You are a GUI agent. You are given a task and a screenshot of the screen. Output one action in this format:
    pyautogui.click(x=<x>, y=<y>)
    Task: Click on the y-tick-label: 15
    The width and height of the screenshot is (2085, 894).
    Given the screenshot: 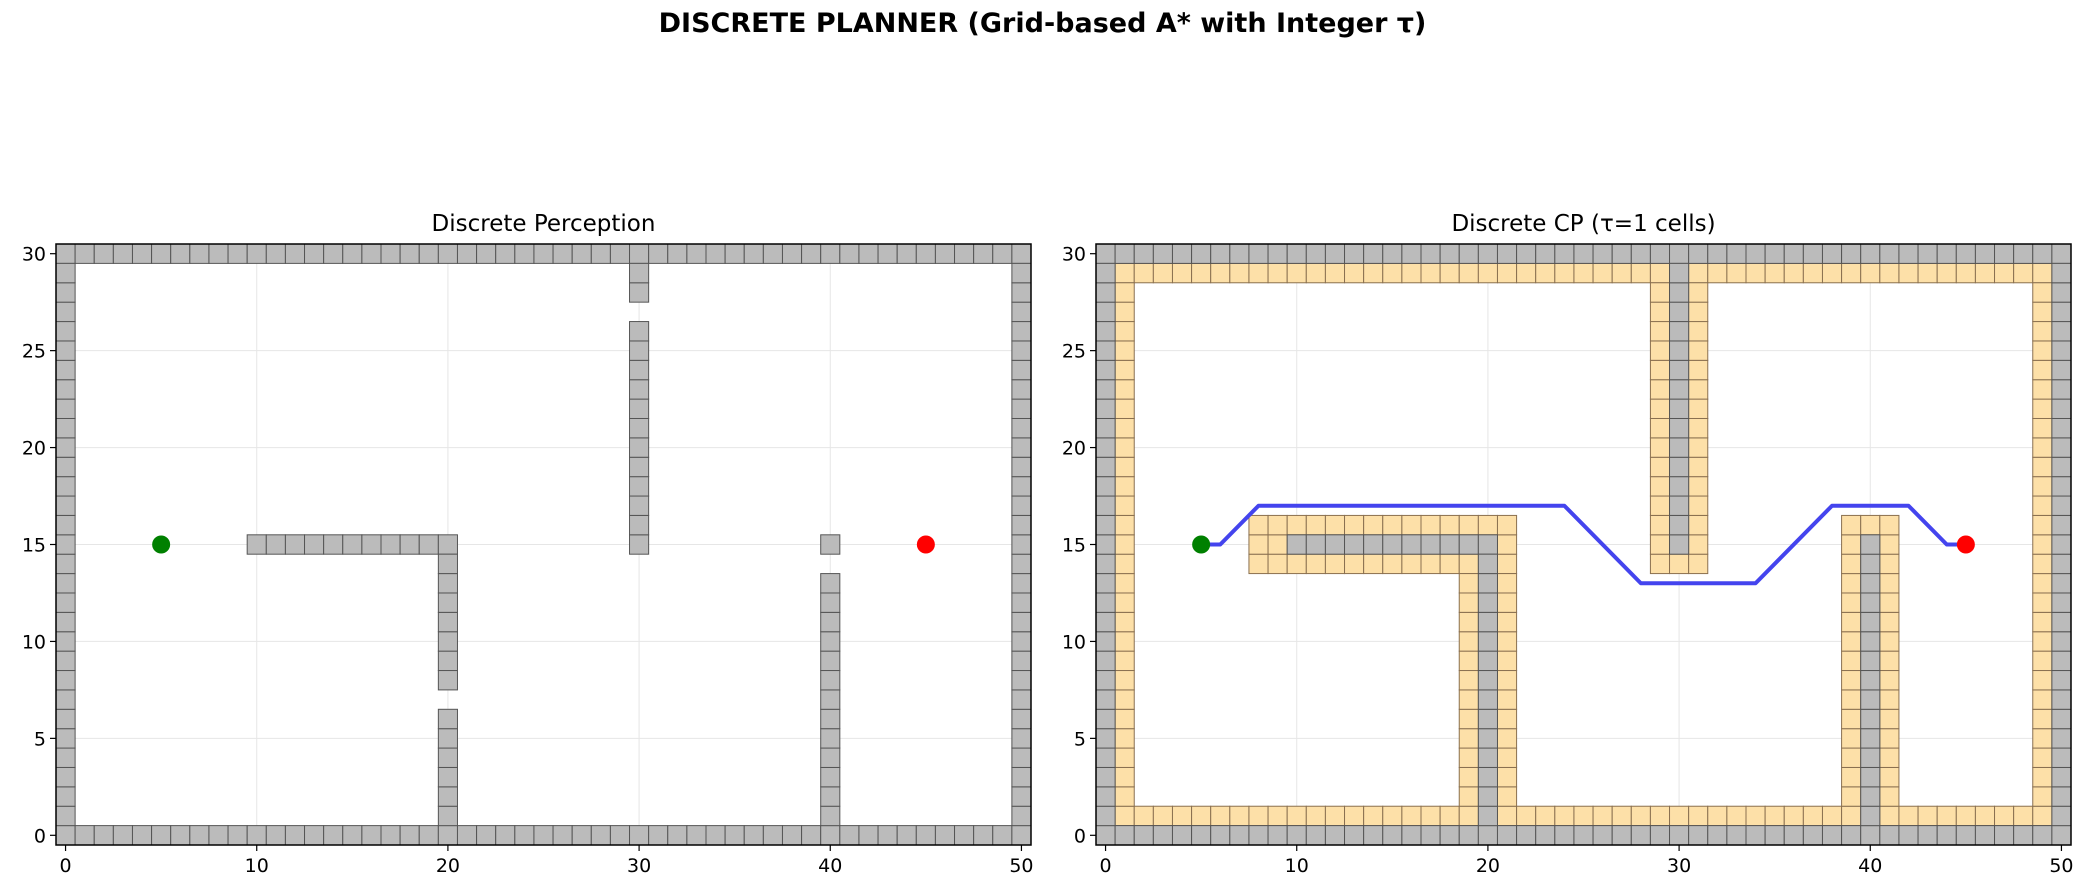 What is the action you would take?
    pyautogui.click(x=34, y=546)
    